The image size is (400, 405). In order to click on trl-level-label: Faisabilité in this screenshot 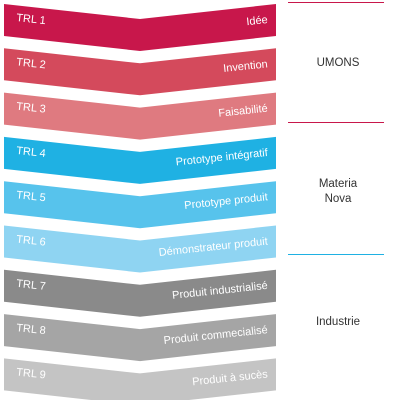, I will do `click(243, 111)`.